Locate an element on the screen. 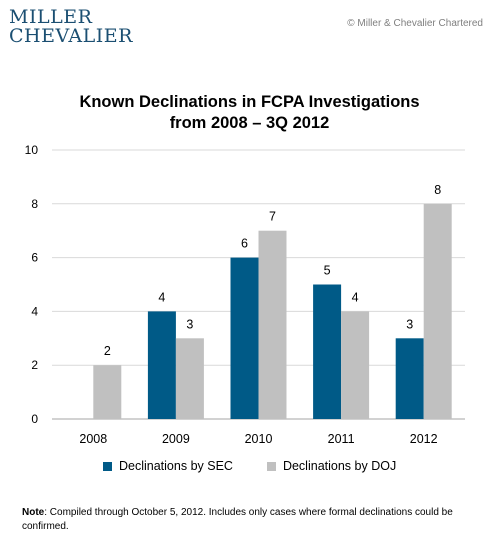 The height and width of the screenshot is (545, 499). data-label: 6 is located at coordinates (244, 244).